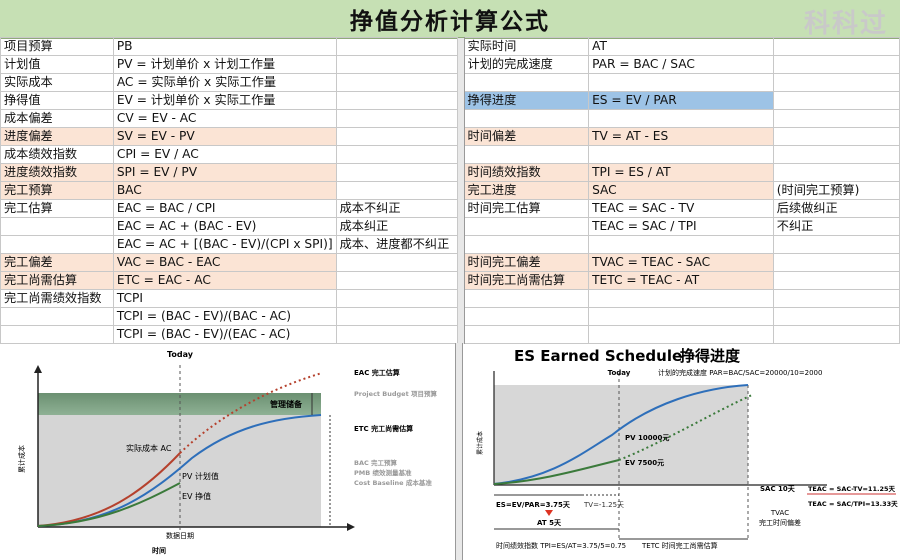 The width and height of the screenshot is (900, 560). I want to click on table-row: 完工尚需绩效指数 TCPI, so click(450, 298).